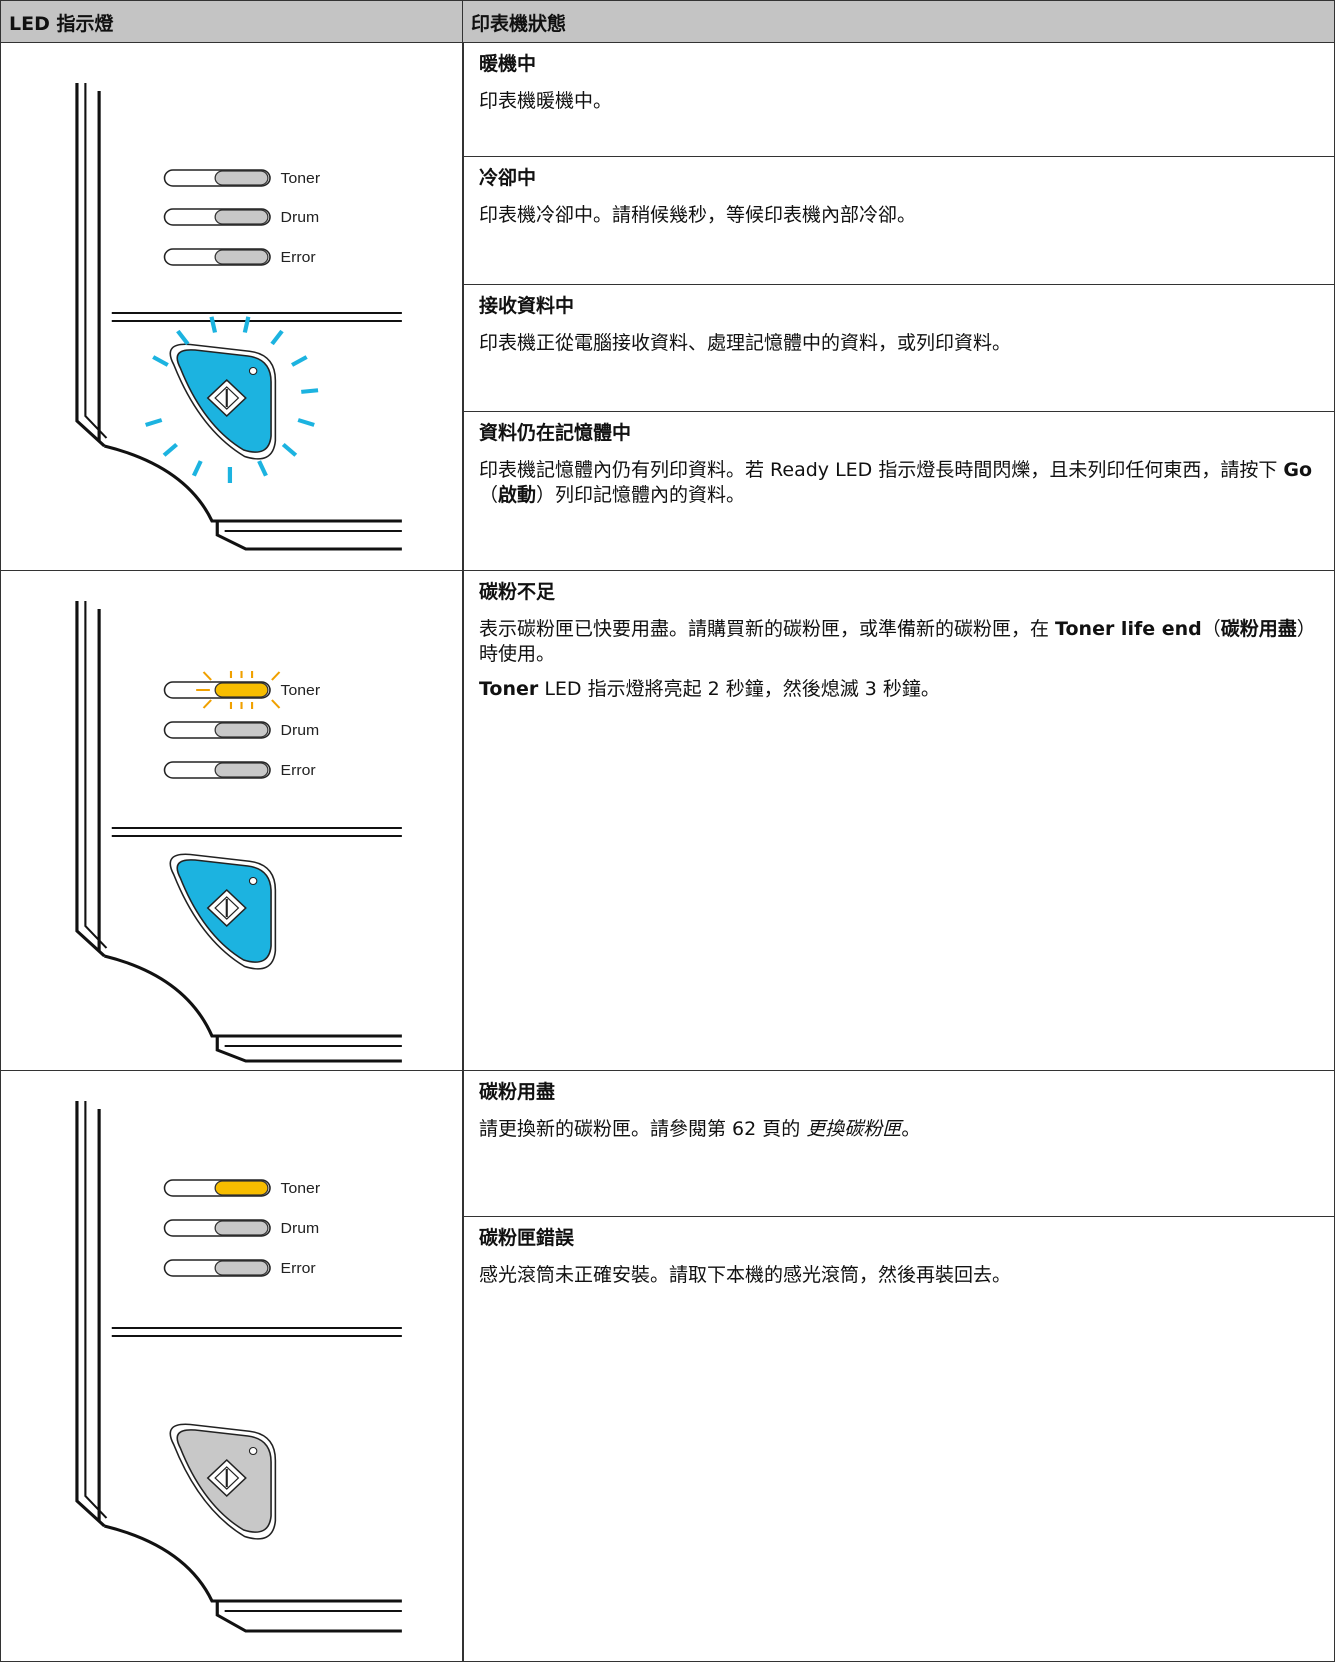  Describe the element at coordinates (517, 592) in the screenshot. I see `status-title: 碳粉不足` at that location.